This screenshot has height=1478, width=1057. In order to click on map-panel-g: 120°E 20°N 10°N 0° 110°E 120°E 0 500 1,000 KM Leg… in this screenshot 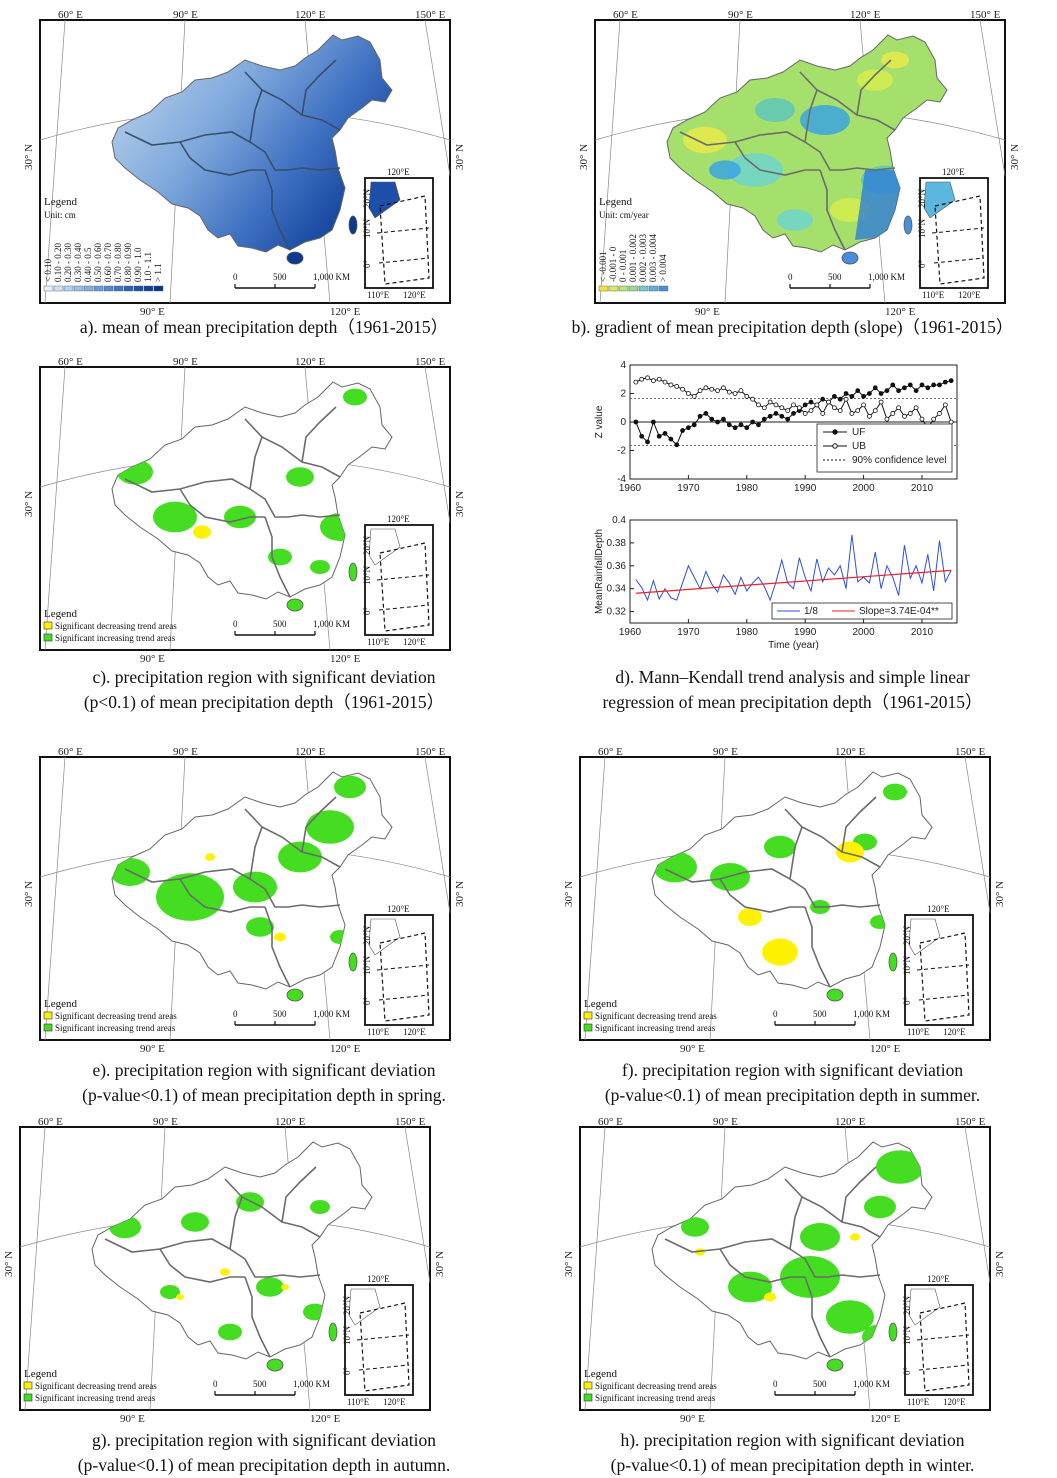, I will do `click(235, 1270)`.